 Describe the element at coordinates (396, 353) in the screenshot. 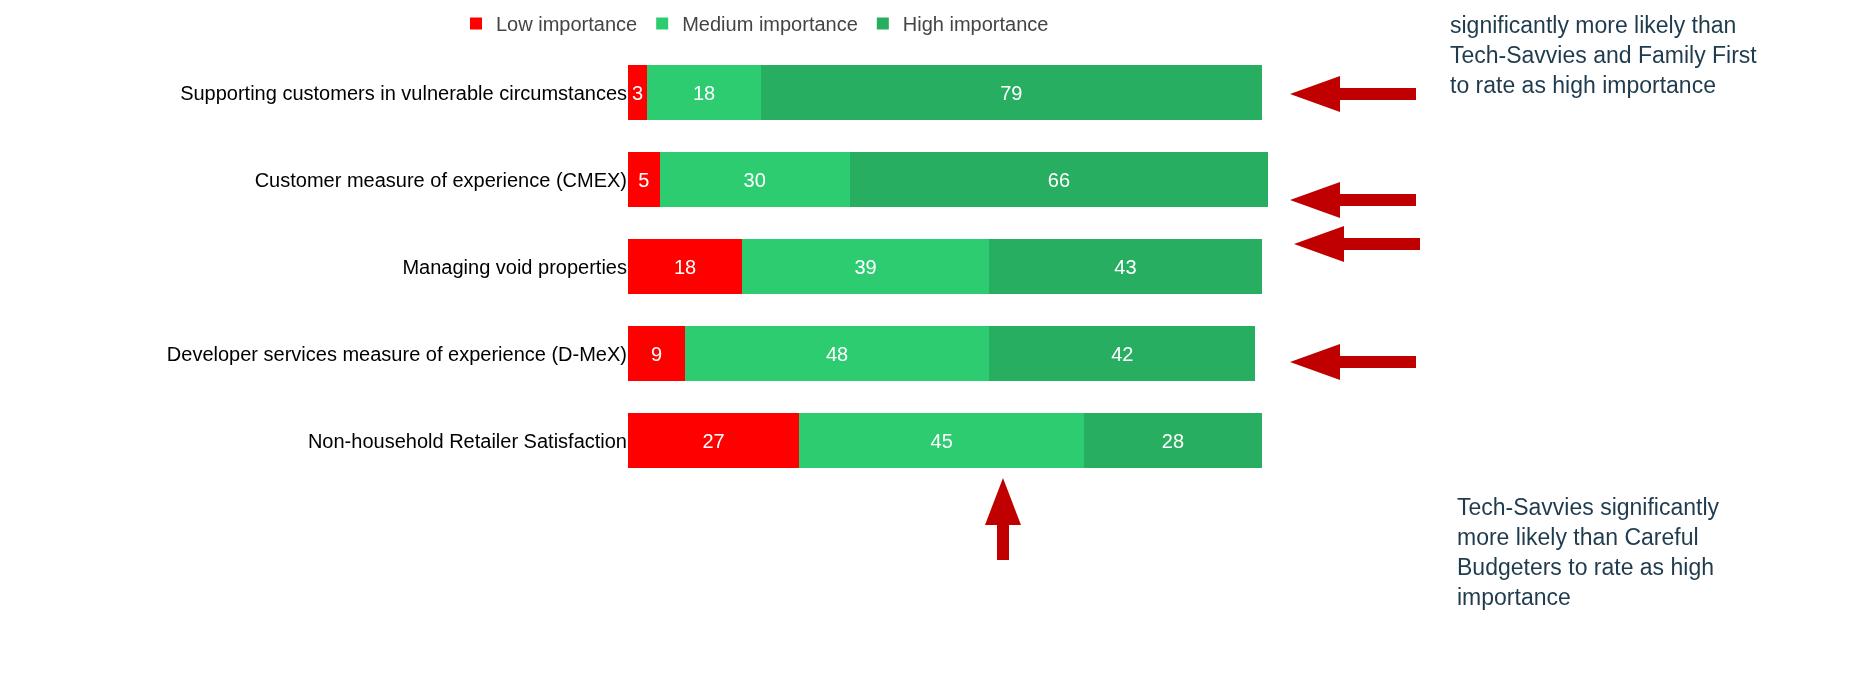

I see `y-tick-label: Developer services measure of experience (D-MeX)` at that location.